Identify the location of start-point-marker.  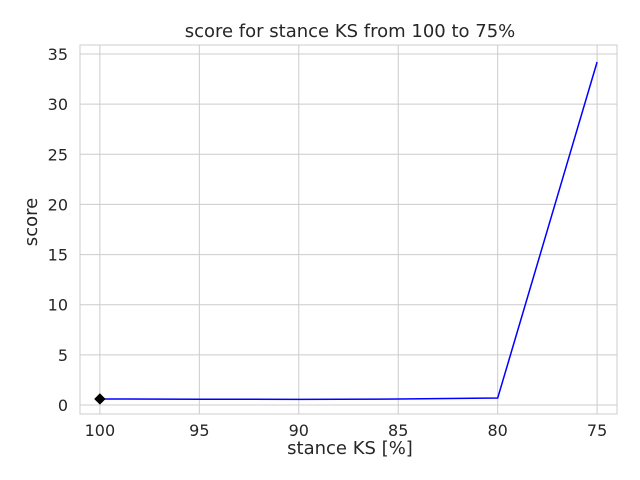
(100, 399).